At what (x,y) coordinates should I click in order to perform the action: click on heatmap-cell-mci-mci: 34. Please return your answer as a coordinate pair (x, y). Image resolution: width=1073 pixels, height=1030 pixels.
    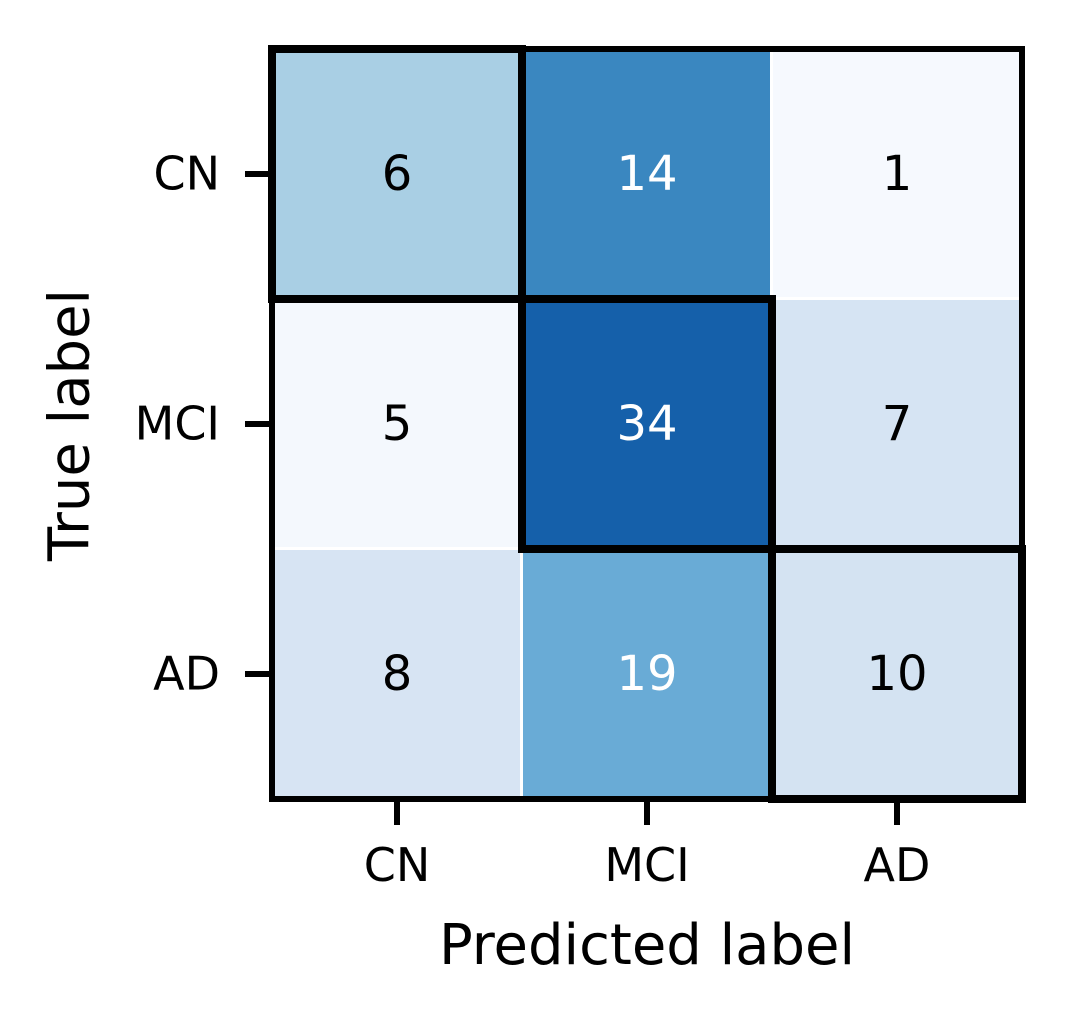
    Looking at the image, I should click on (647, 424).